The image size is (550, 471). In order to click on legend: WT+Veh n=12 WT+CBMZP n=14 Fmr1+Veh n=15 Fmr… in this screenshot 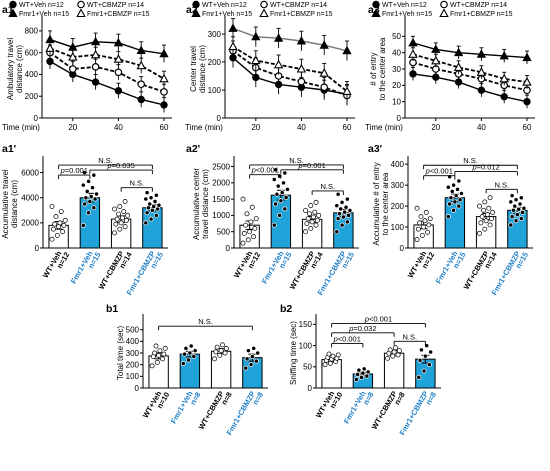, I will do `click(79, 9)`.